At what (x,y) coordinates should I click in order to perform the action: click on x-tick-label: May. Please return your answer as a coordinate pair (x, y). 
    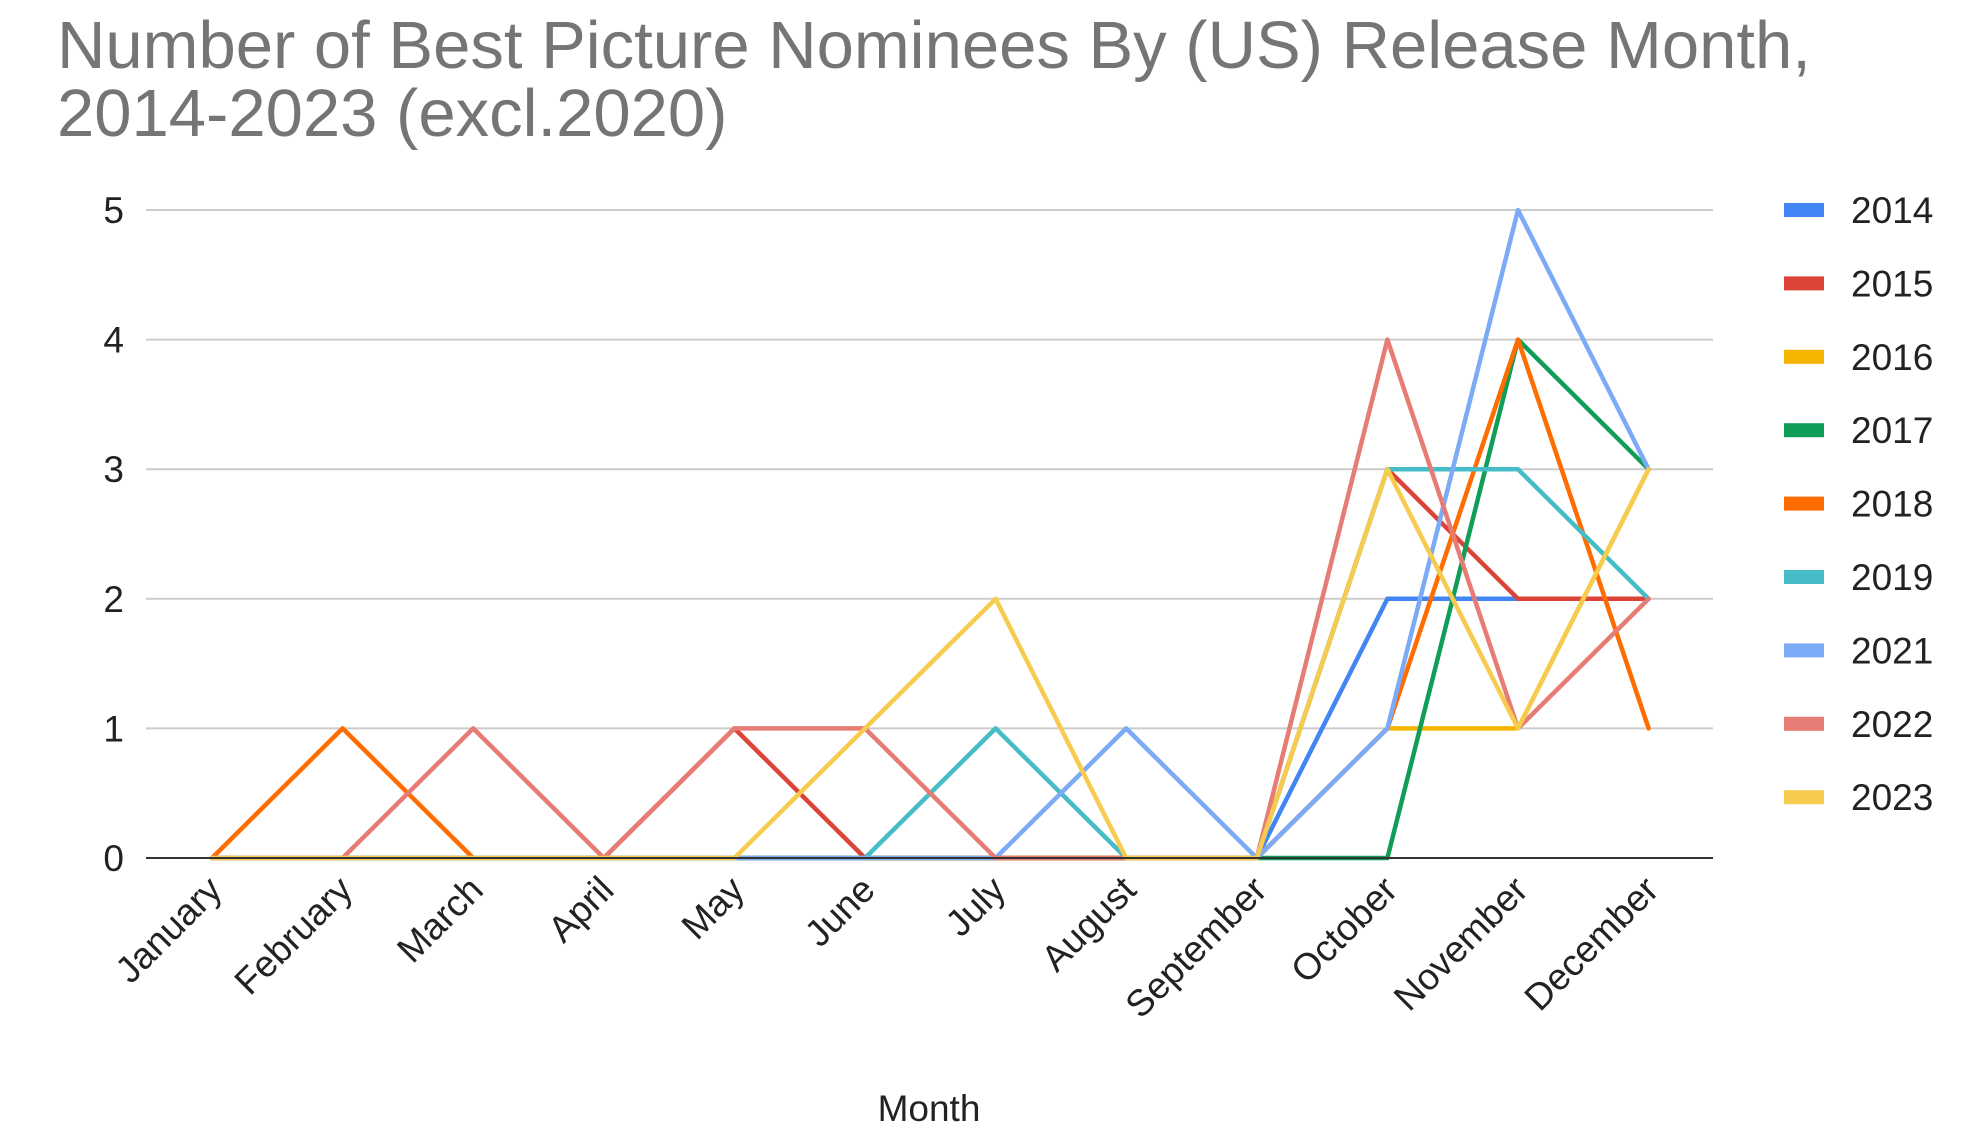
    Looking at the image, I should click on (713, 907).